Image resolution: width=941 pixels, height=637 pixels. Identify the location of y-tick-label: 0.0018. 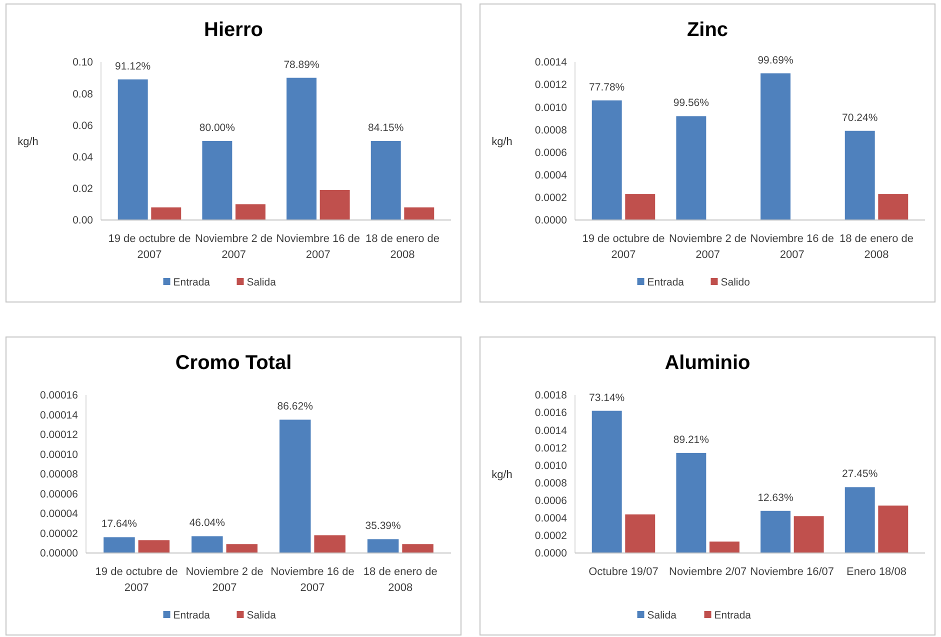
(551, 396).